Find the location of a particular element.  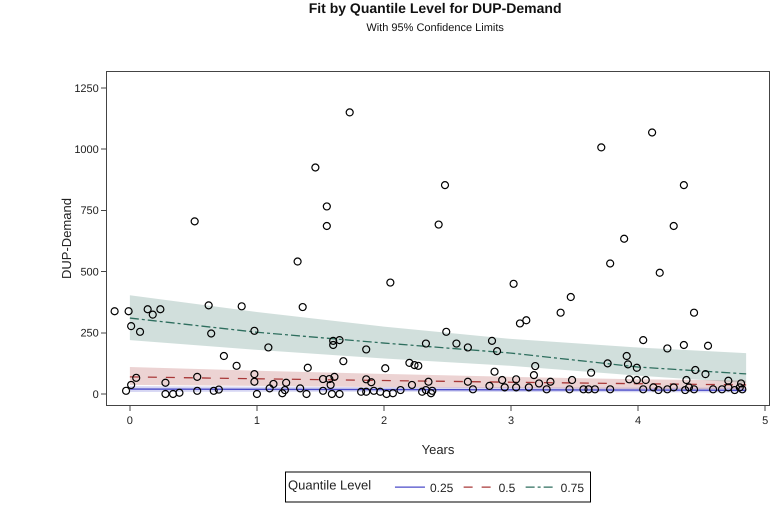

y-tick-label: 500 is located at coordinates (89, 272).